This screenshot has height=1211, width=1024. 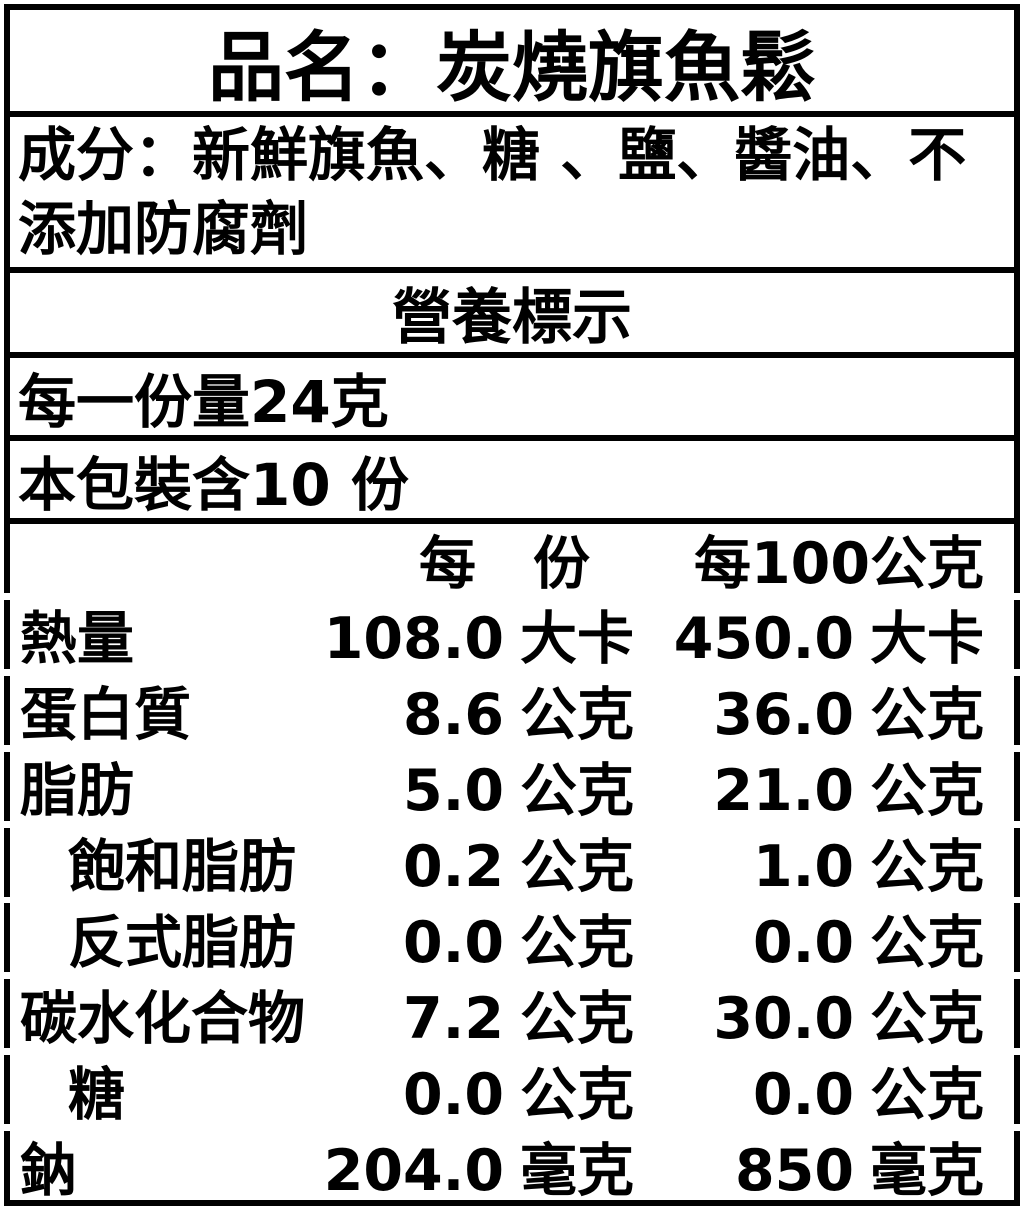 What do you see at coordinates (512, 7) in the screenshot?
I see `top-border-line` at bounding box center [512, 7].